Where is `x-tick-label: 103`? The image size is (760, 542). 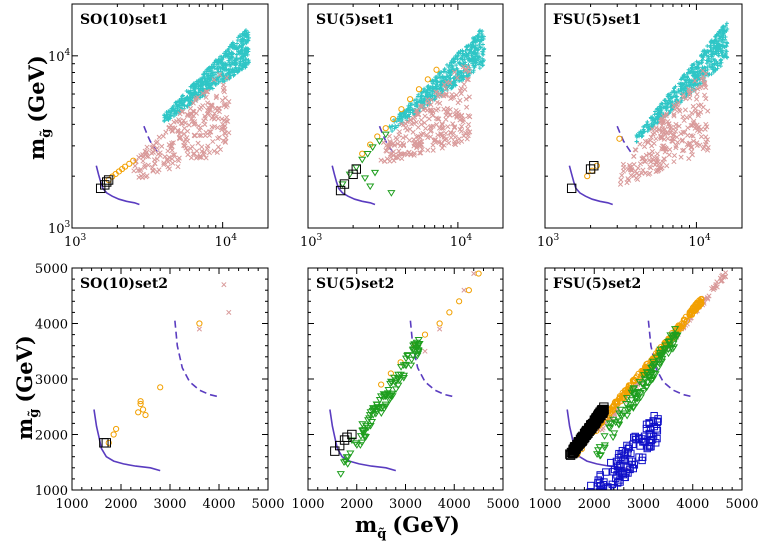 x-tick-label: 103 is located at coordinates (548, 241).